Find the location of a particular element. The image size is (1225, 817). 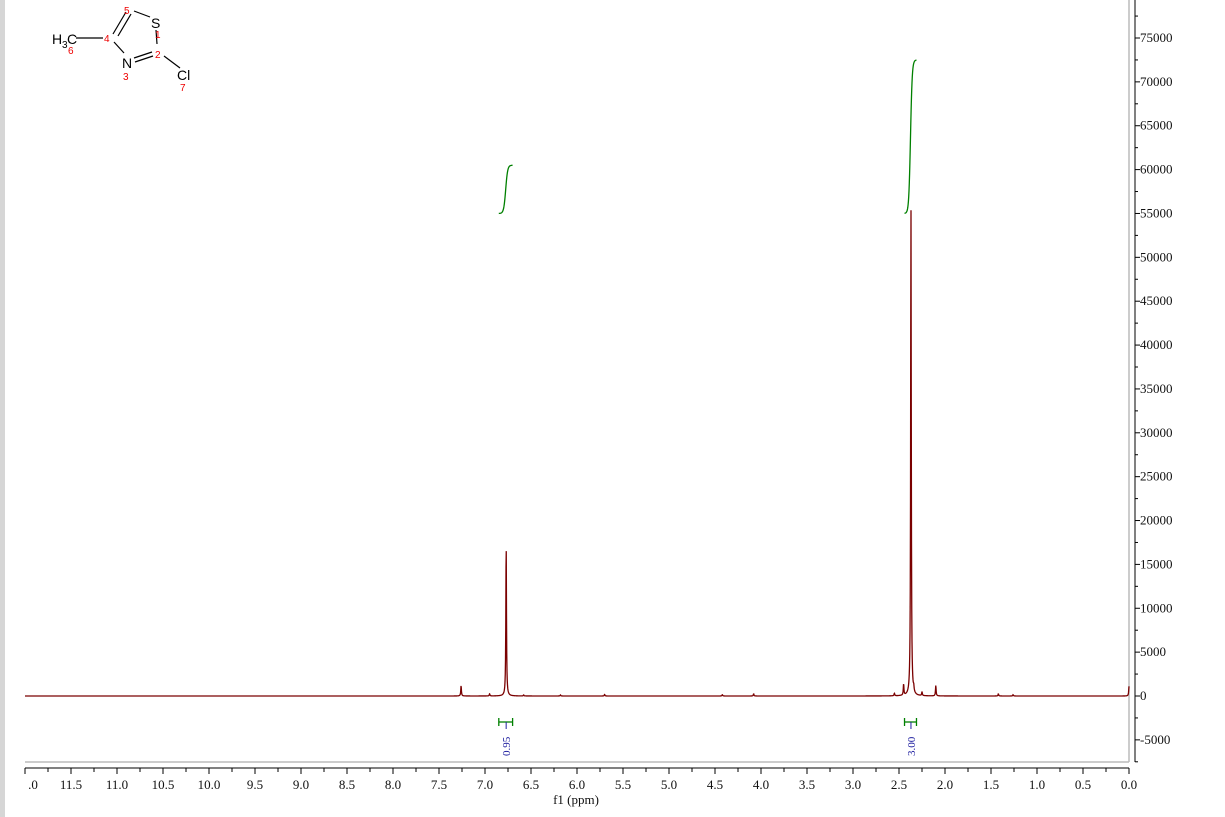

x-tick-label: 10.0 is located at coordinates (209, 784).